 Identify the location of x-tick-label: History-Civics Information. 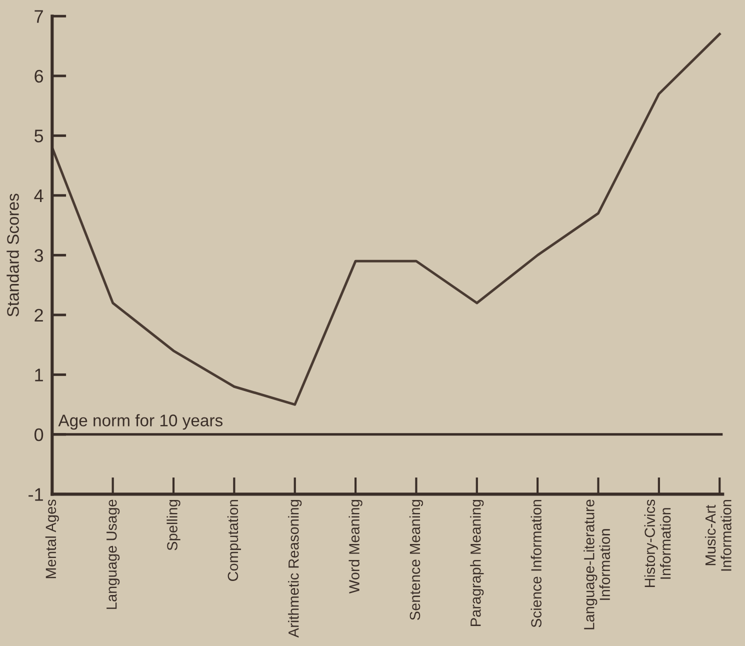
(657, 543).